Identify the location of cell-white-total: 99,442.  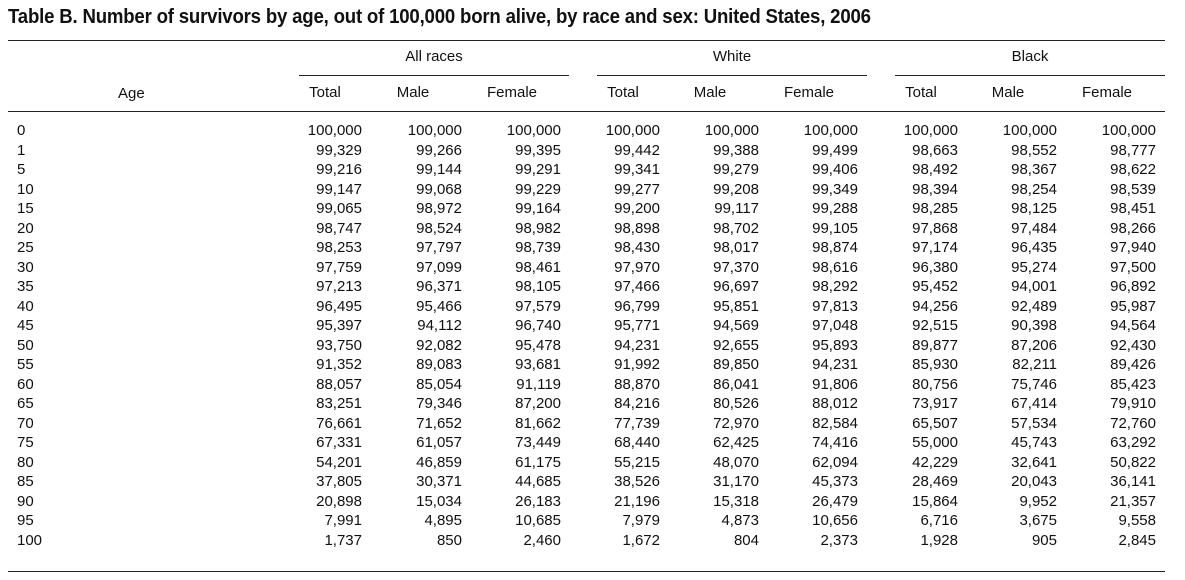
(637, 150).